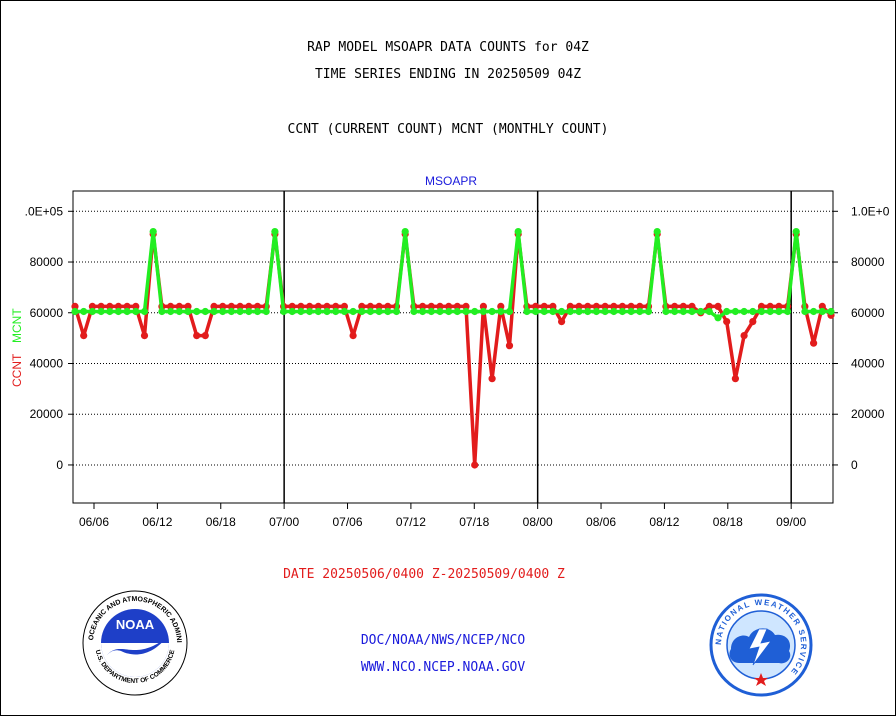 This screenshot has width=896, height=716. Describe the element at coordinates (791, 522) in the screenshot. I see `x-tick-label: 09/00` at that location.